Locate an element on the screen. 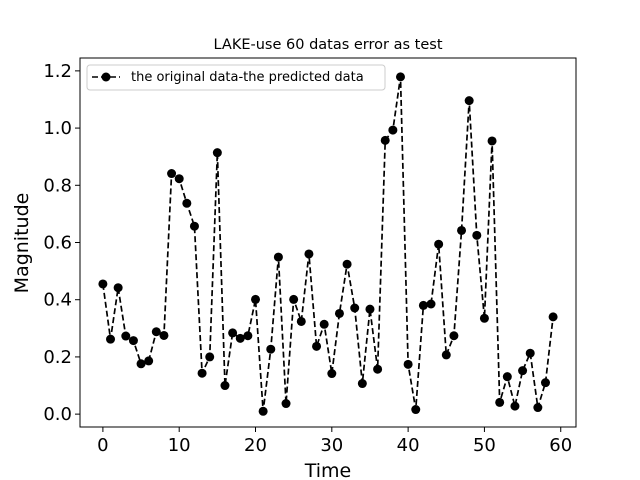 The height and width of the screenshot is (480, 640). x-tick-label: 40 is located at coordinates (408, 445).